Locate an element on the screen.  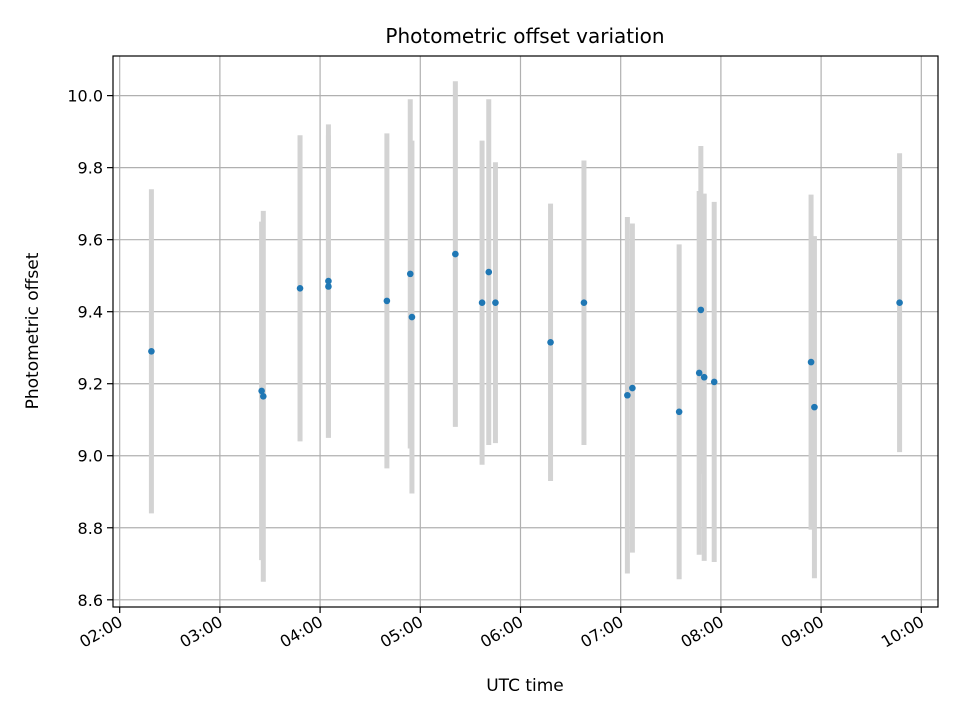
x-tick-label: 06:00 is located at coordinates (501, 632).